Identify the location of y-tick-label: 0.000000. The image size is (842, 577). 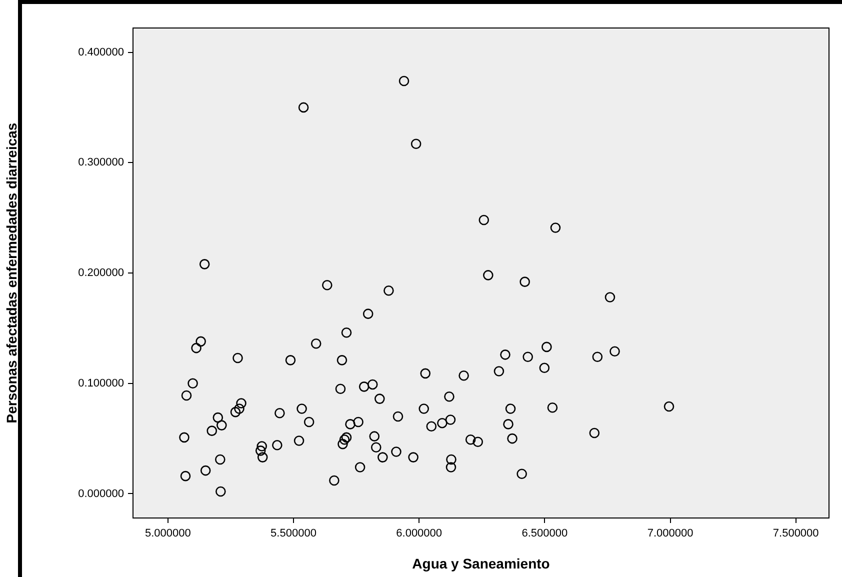
(101, 494).